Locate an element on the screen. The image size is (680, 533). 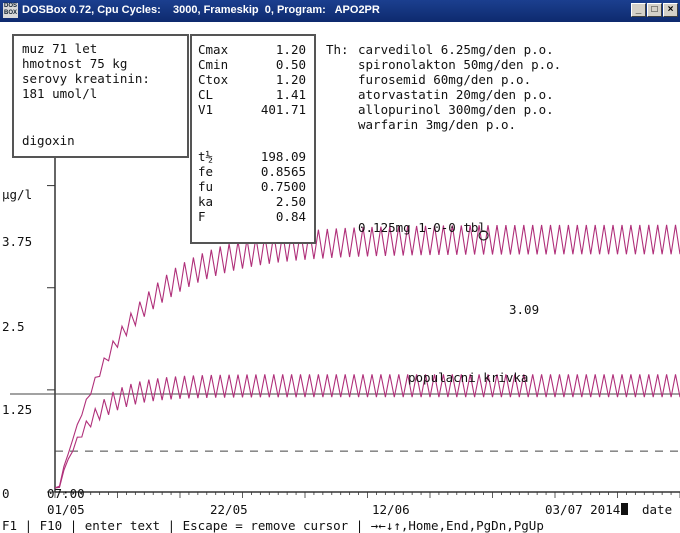
param-cl: CL 1.41 is located at coordinates (252, 94).